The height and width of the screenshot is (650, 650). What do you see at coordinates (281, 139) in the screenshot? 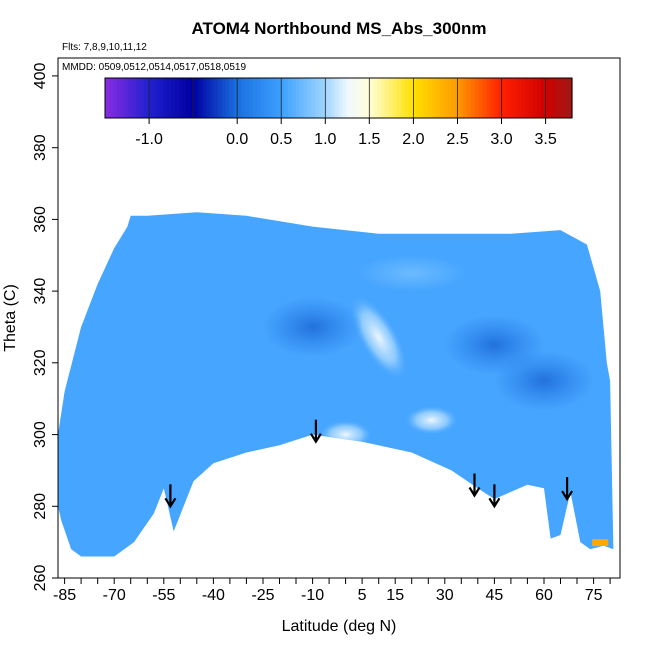
I see `colorbar-tick-label: 0.5` at bounding box center [281, 139].